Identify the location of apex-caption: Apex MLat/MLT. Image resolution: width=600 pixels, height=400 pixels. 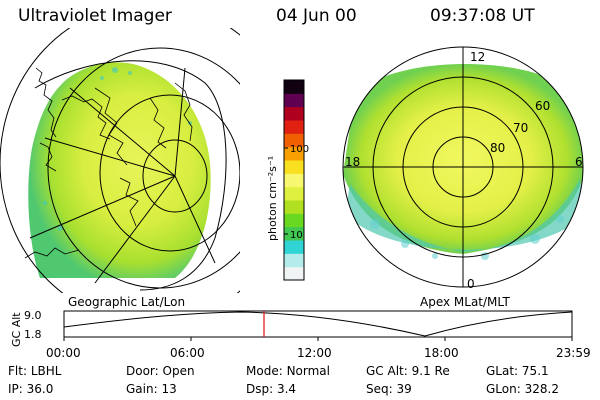
(465, 302).